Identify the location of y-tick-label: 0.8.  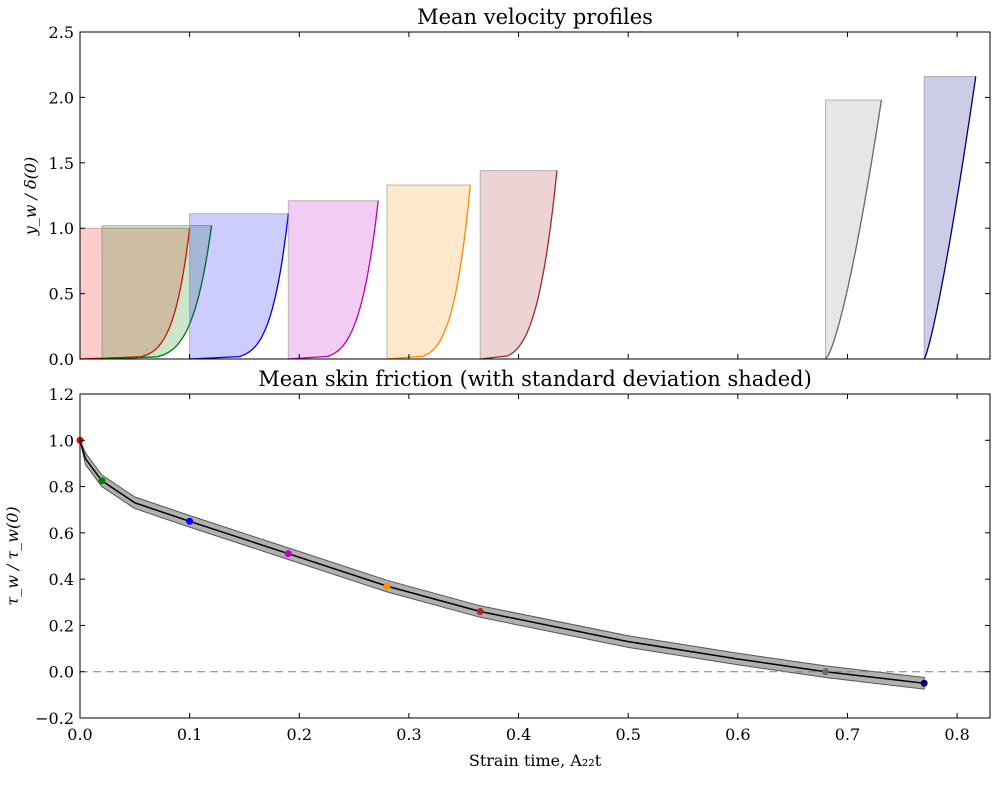
(61, 487).